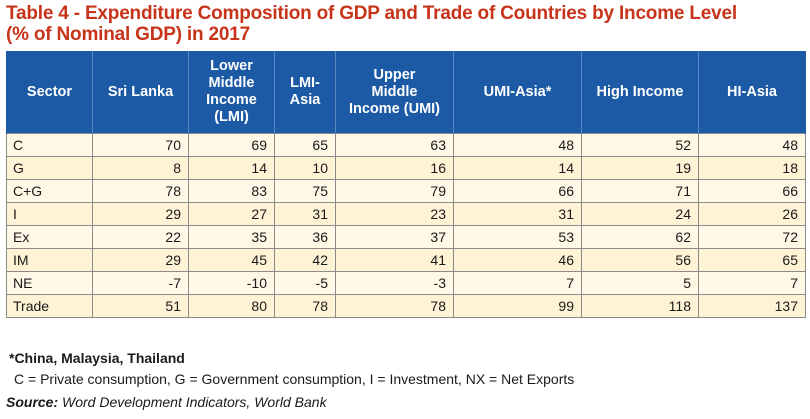 The height and width of the screenshot is (419, 810). What do you see at coordinates (394, 168) in the screenshot?
I see `value-cell: 16` at bounding box center [394, 168].